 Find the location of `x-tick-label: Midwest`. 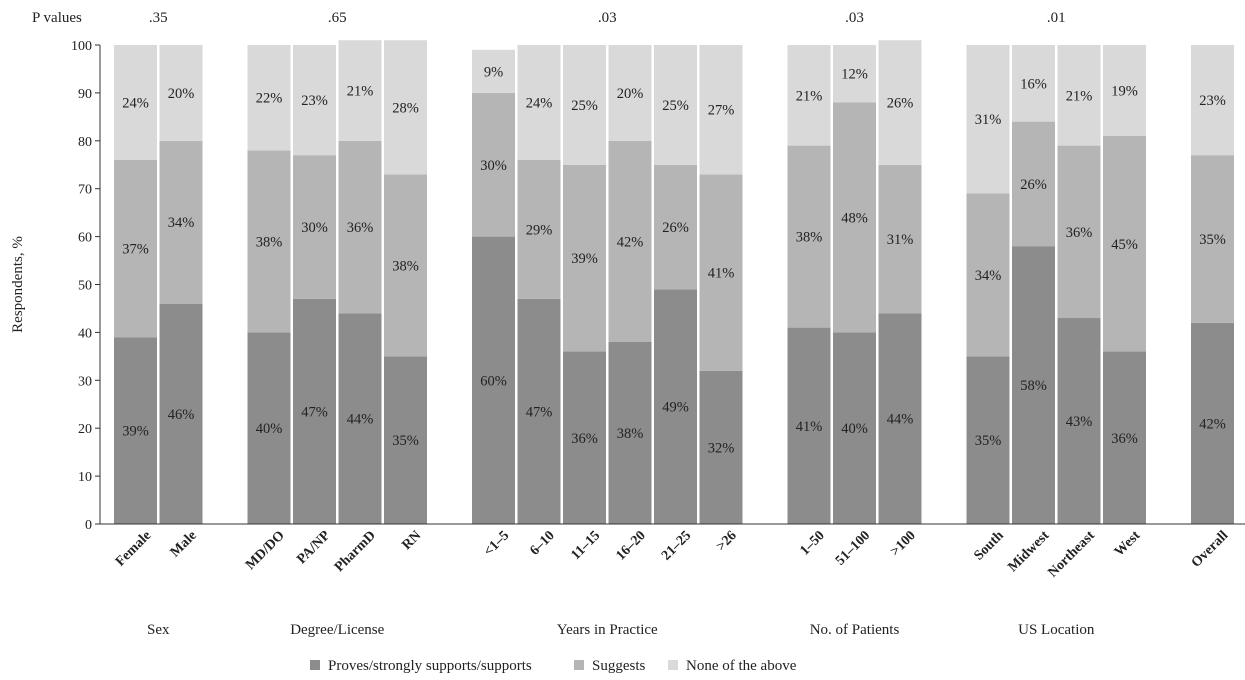

x-tick-label: Midwest is located at coordinates (1028, 551).